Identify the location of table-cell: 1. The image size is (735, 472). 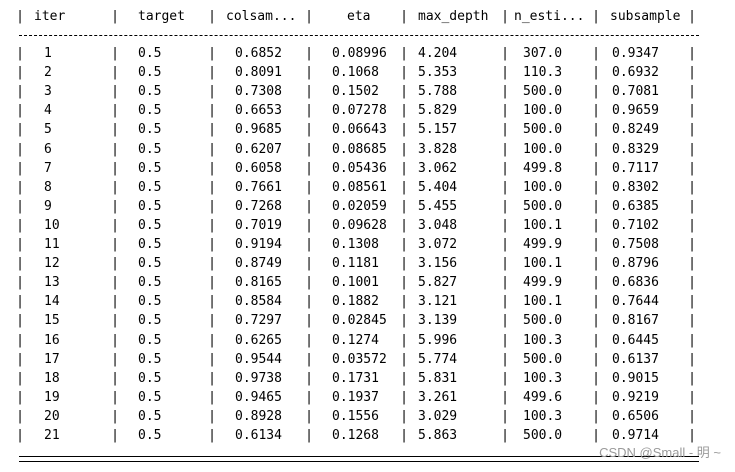
(48, 53).